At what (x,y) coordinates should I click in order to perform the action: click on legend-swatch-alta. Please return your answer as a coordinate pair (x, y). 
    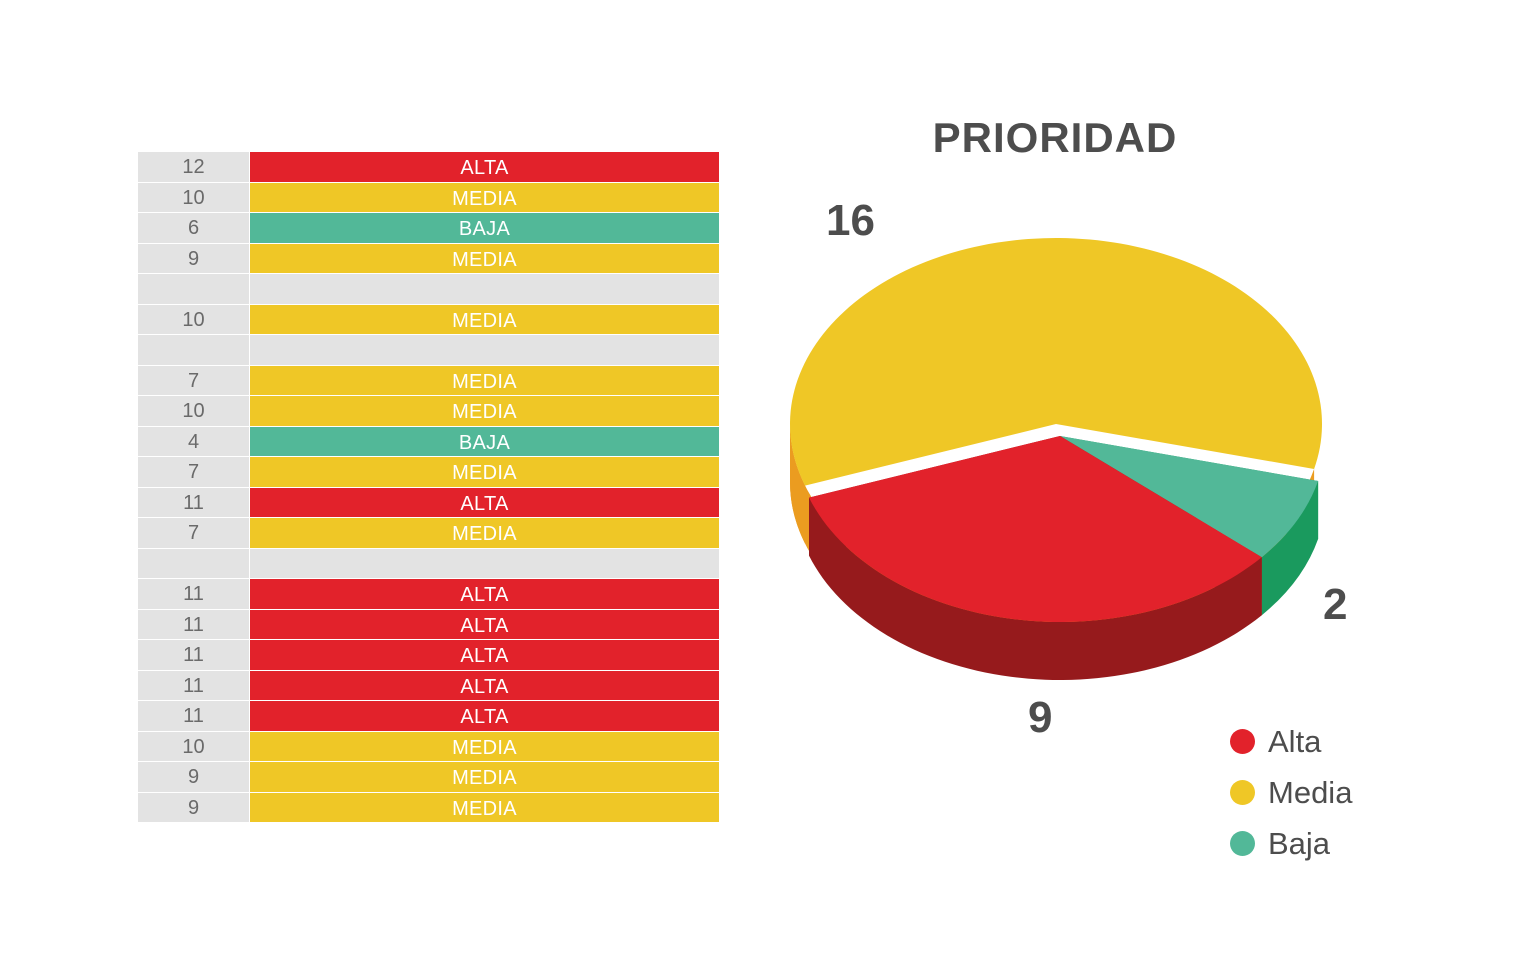
    Looking at the image, I should click on (1242, 741).